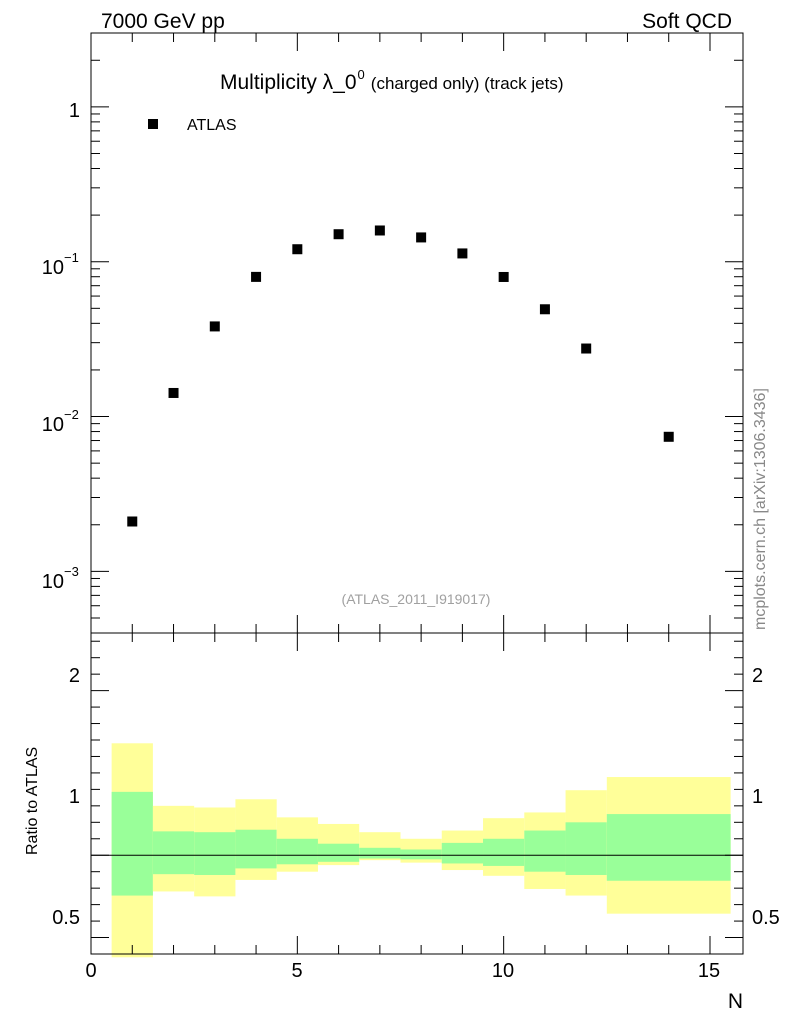  I want to click on ratio-y-tick-labels-left: 0.5 1 2, so click(66, 797).